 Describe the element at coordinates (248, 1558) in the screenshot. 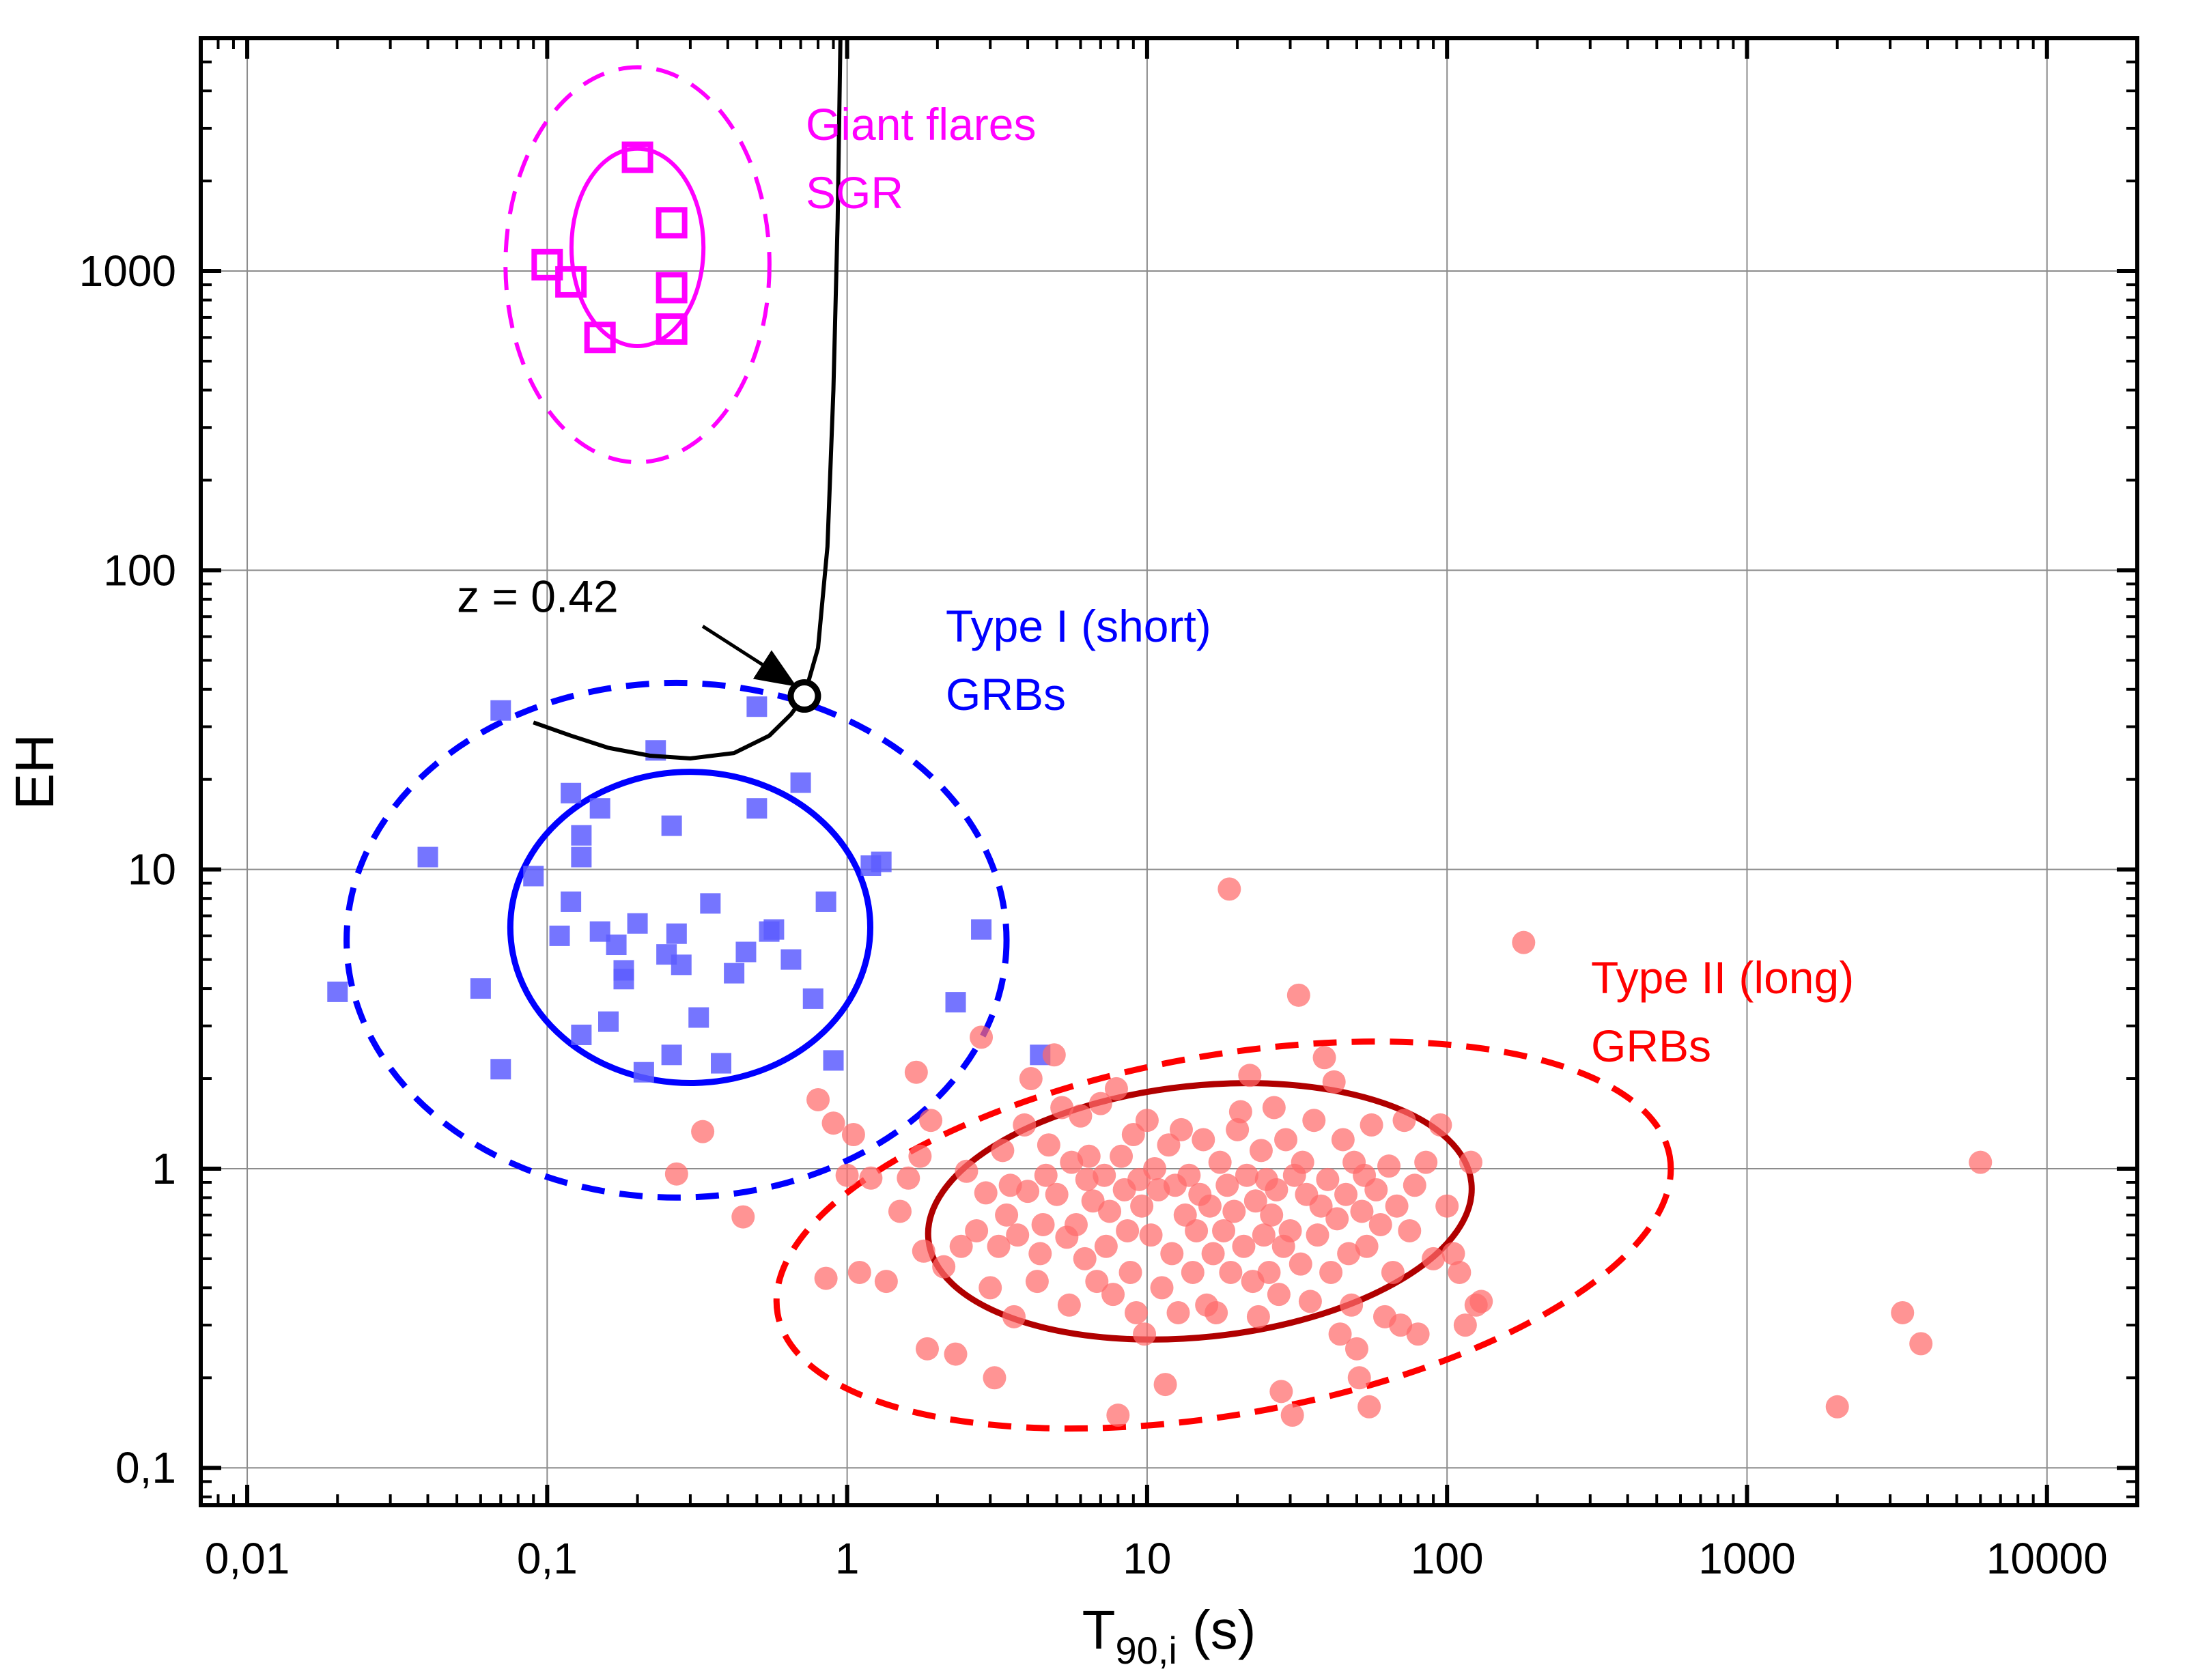

I see `x-tick-label: 0,01` at that location.